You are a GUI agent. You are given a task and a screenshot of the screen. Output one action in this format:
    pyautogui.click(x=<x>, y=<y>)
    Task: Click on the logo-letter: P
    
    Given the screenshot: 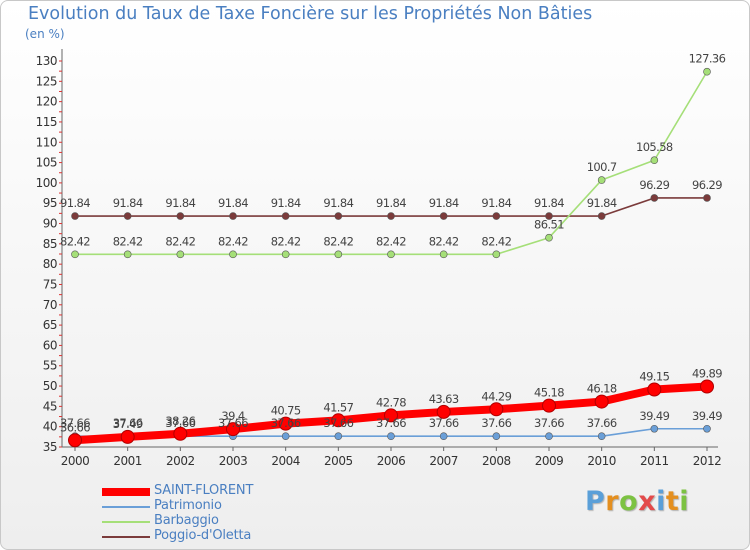 What is the action you would take?
    pyautogui.click(x=595, y=501)
    